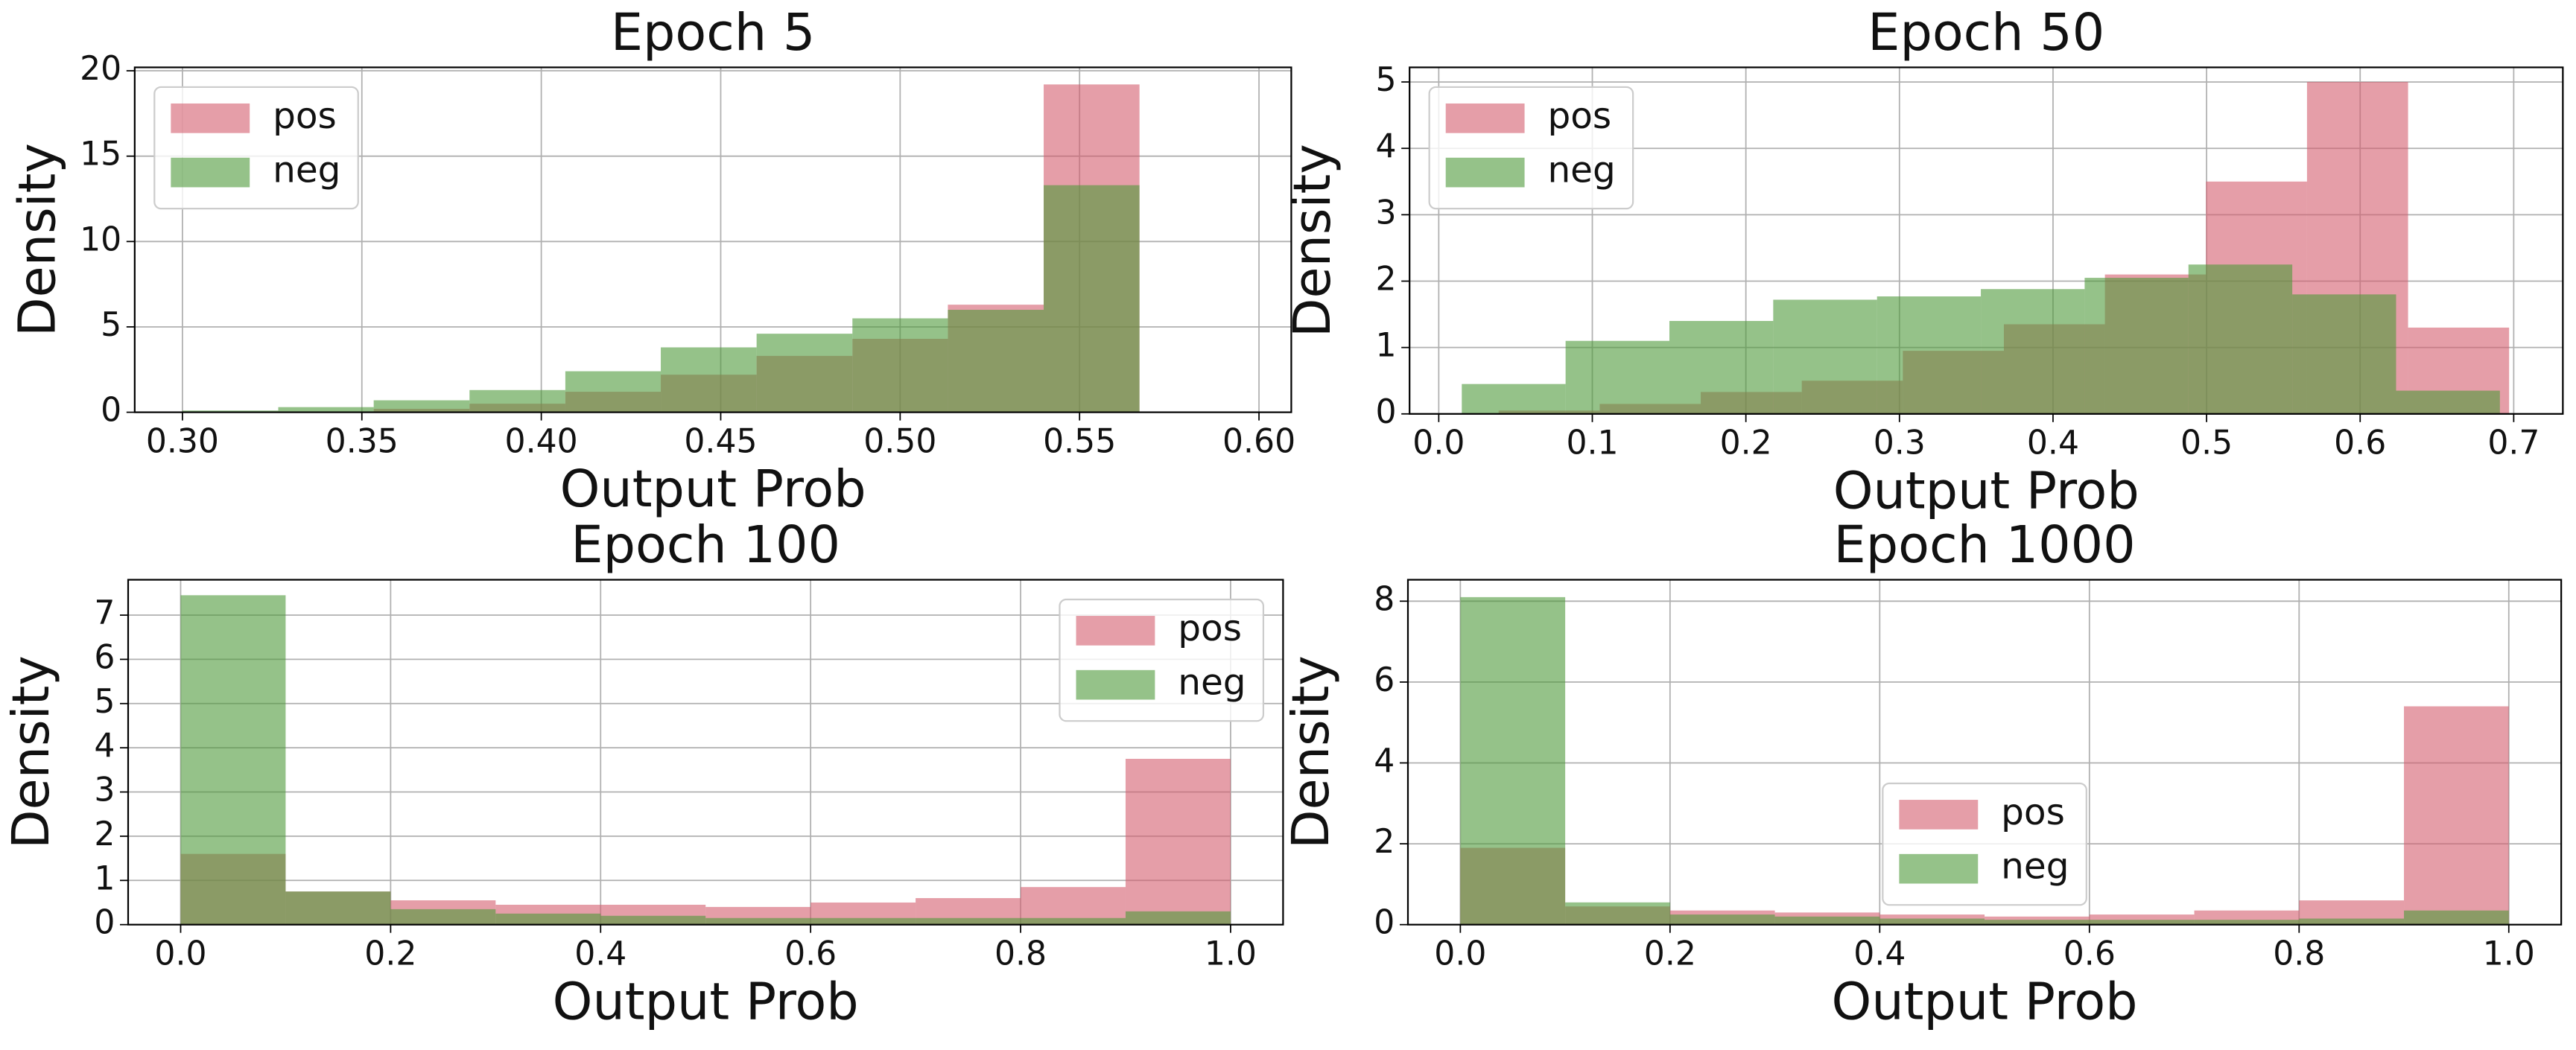 The width and height of the screenshot is (2576, 1050). I want to click on y-tick-label: 20, so click(101, 69).